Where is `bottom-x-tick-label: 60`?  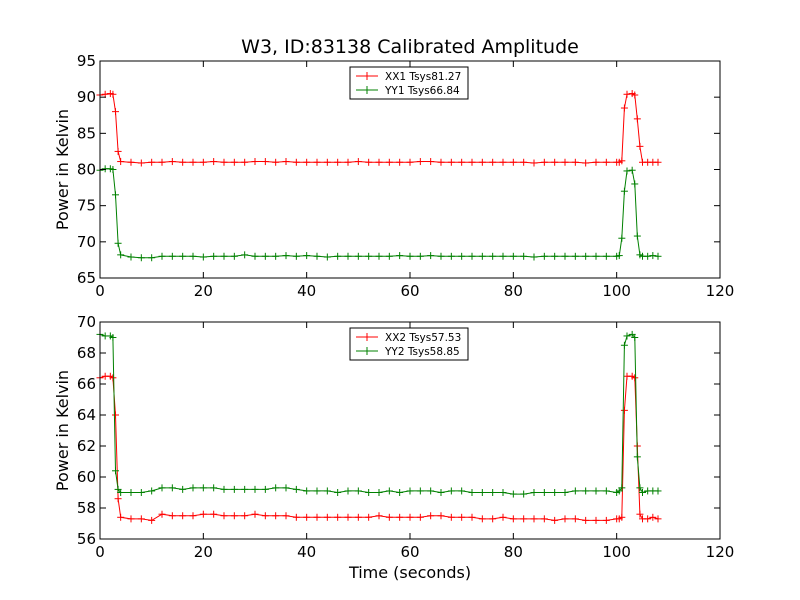 bottom-x-tick-label: 60 is located at coordinates (409, 552).